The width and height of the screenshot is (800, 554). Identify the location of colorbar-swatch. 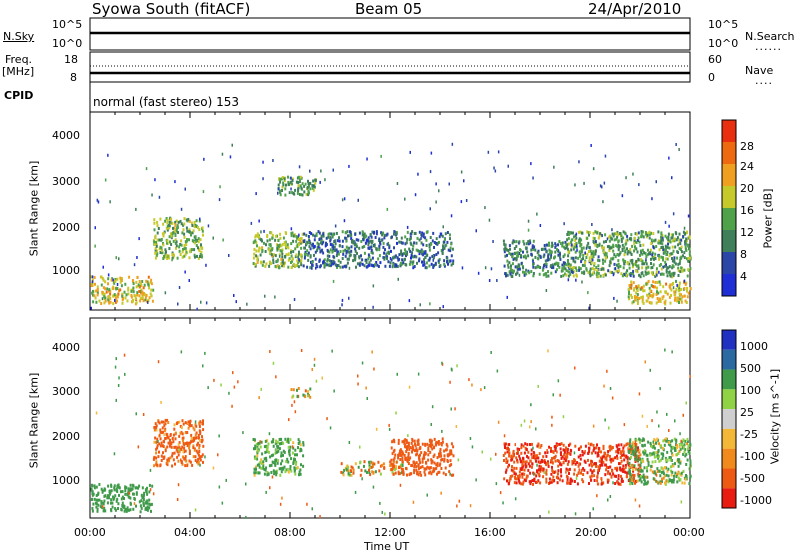
(729, 285).